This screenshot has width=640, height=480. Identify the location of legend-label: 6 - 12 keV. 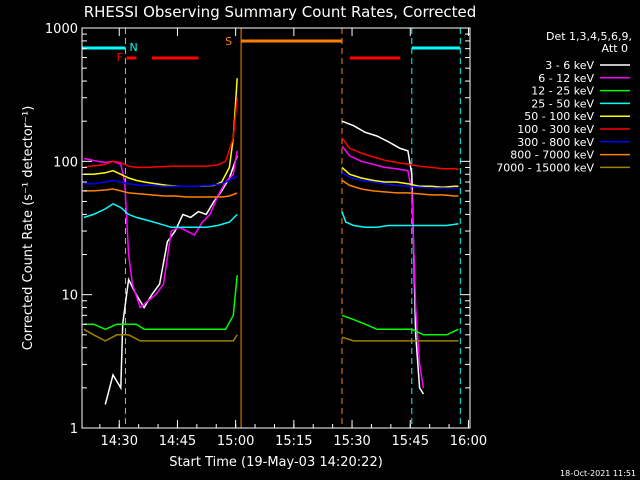
(566, 78).